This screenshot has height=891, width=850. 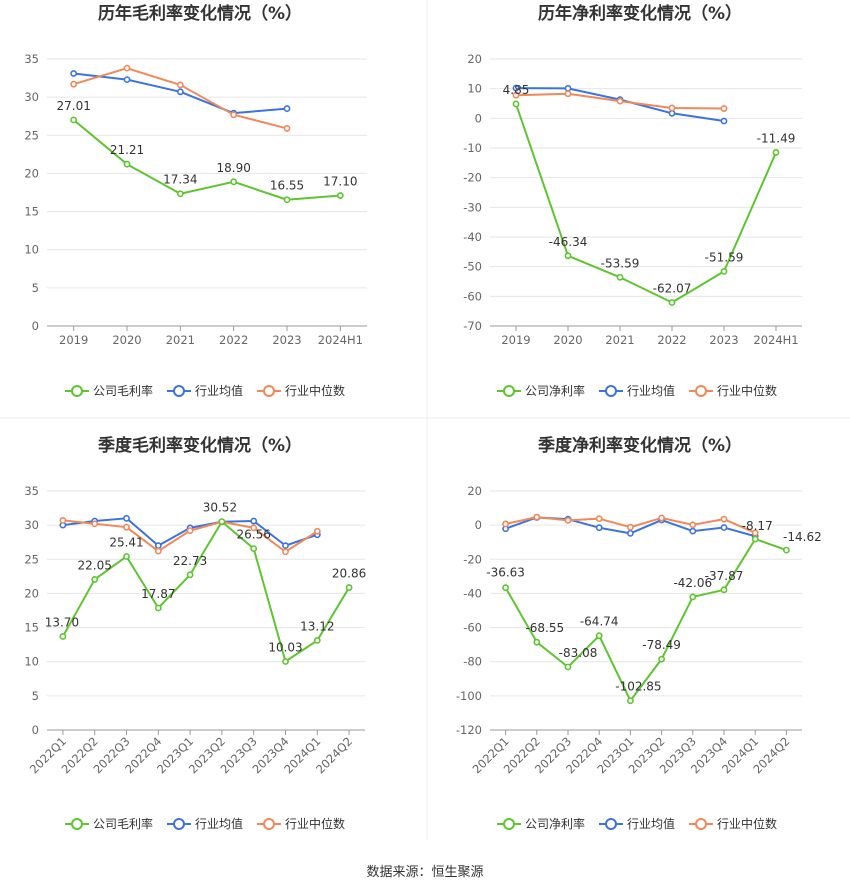 I want to click on data-label: 20.86, so click(x=349, y=574).